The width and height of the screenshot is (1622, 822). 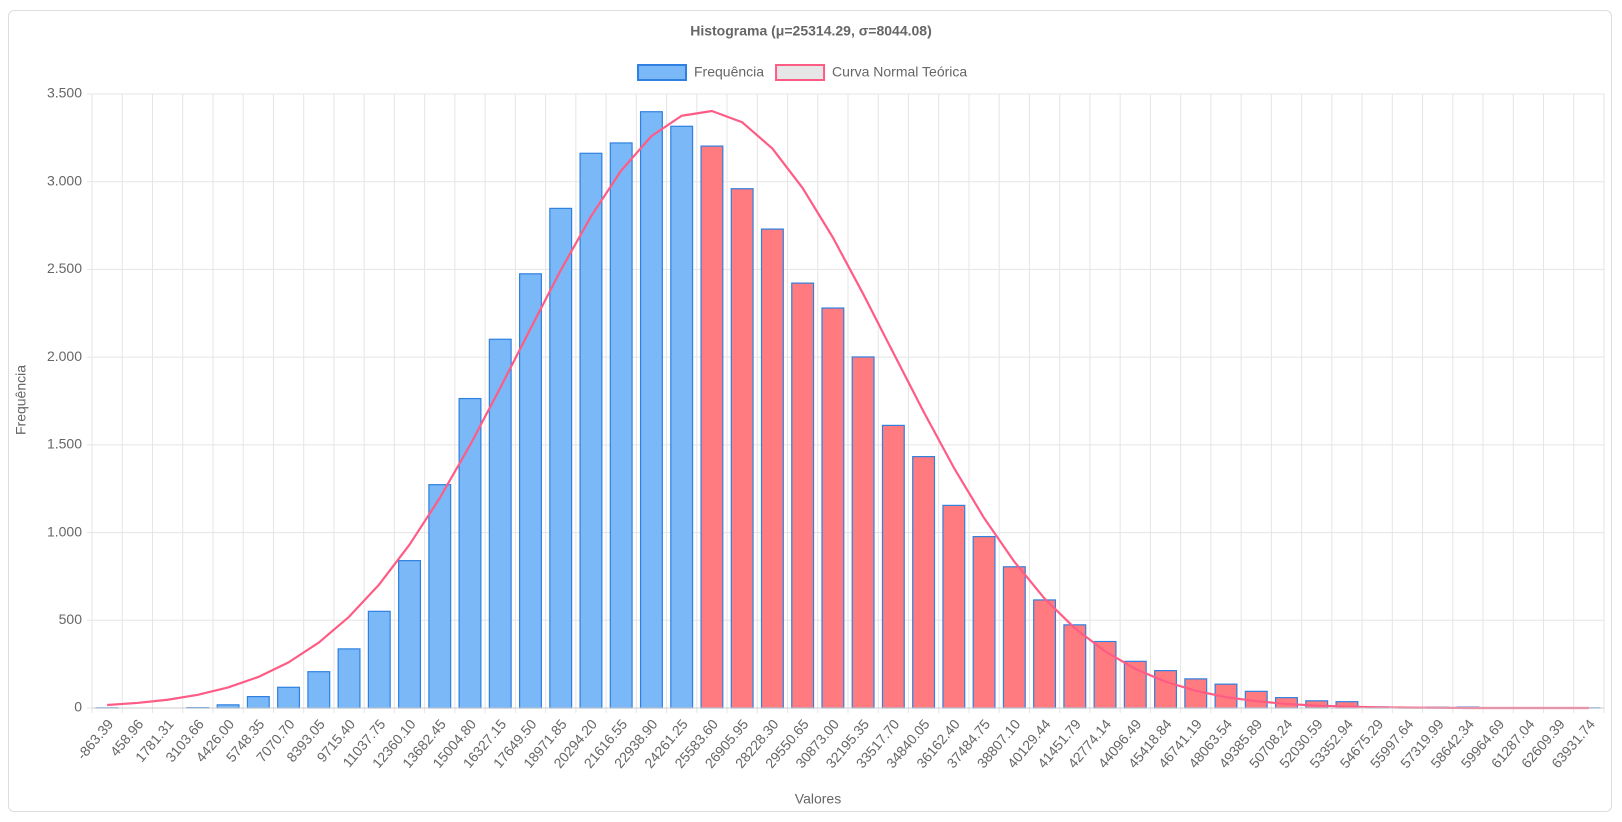 I want to click on y-tick-label: 2.000, so click(x=64, y=356).